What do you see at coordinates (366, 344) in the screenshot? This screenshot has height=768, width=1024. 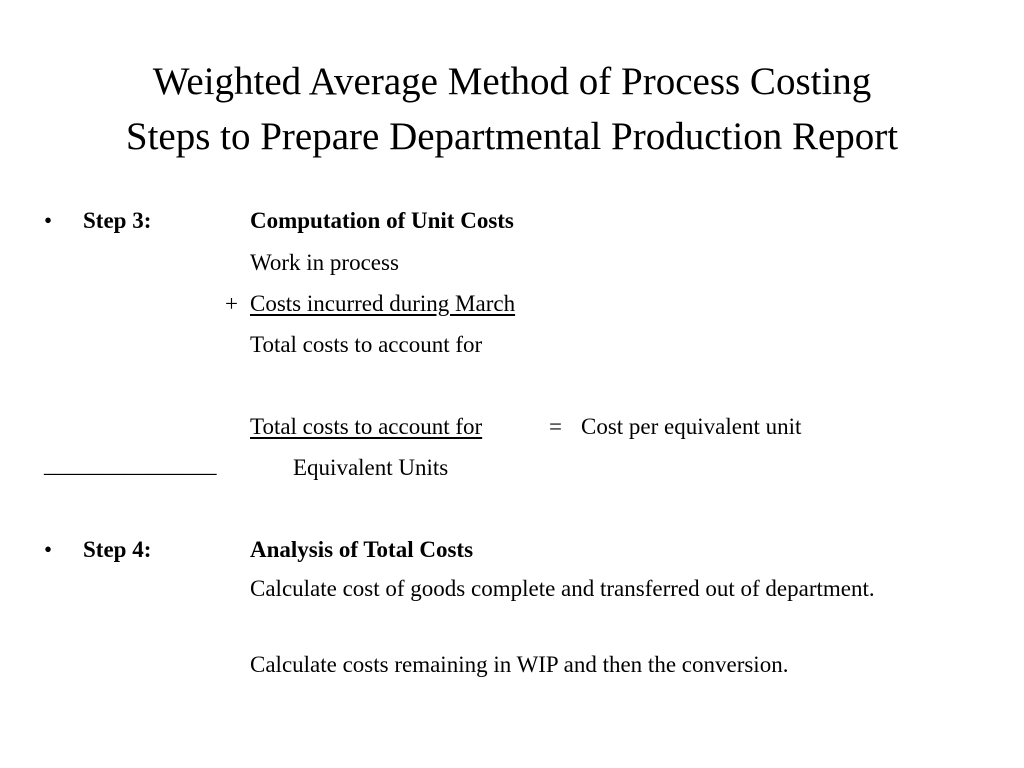 I see `step3-total-costs: Total costs to account for` at bounding box center [366, 344].